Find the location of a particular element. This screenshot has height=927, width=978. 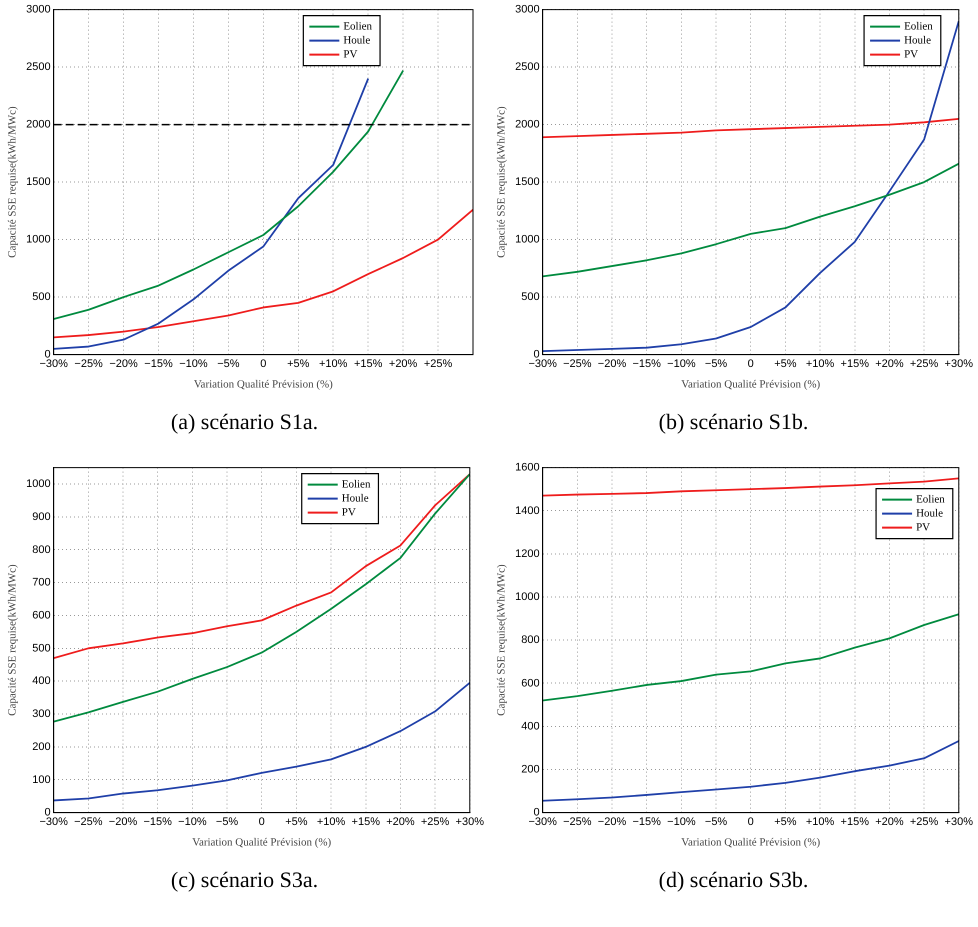

text: (d) scénario S3b. is located at coordinates (733, 880).